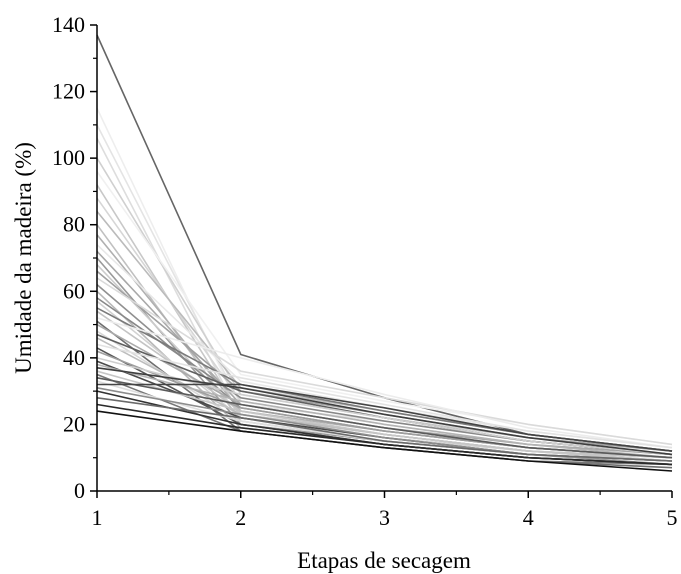  What do you see at coordinates (74, 224) in the screenshot?
I see `y-tick-label-80: 80` at bounding box center [74, 224].